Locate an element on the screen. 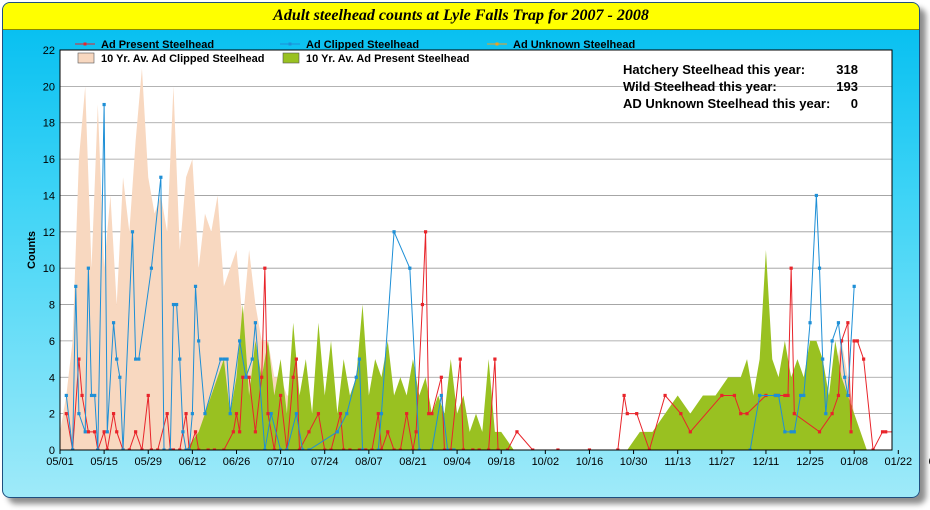 Image resolution: width=930 pixels, height=510 pixels. y-tick-label: 10 is located at coordinates (49, 269).